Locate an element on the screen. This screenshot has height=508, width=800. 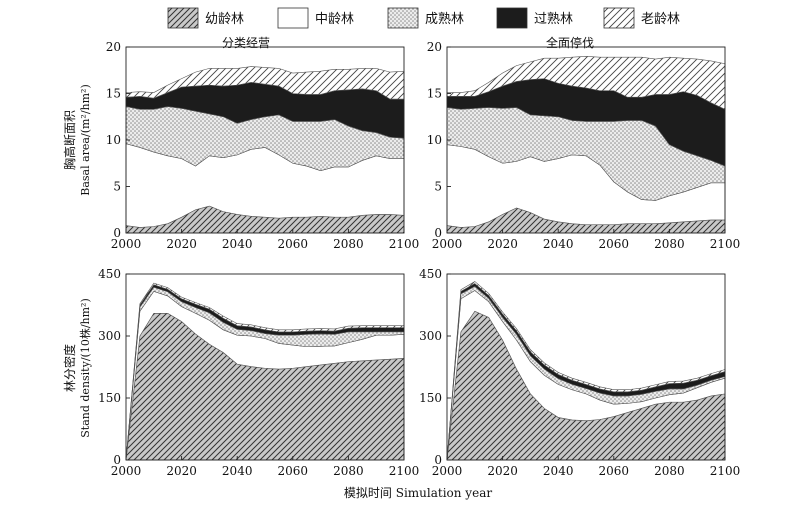
legend-item-young: 幼龄林 is located at coordinates (205, 18).